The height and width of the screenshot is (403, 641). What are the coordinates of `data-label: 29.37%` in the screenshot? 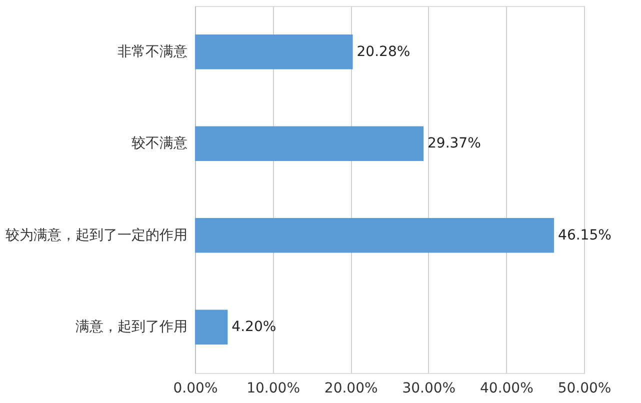 It's located at (454, 144).